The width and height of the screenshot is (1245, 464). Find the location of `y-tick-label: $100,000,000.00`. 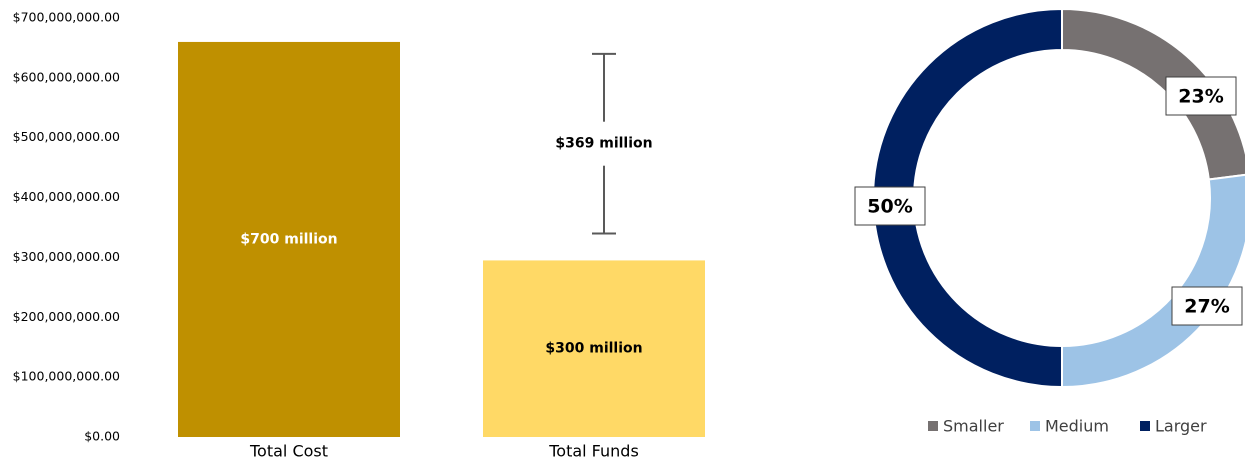

y-tick-label: $100,000,000.00 is located at coordinates (66, 376).